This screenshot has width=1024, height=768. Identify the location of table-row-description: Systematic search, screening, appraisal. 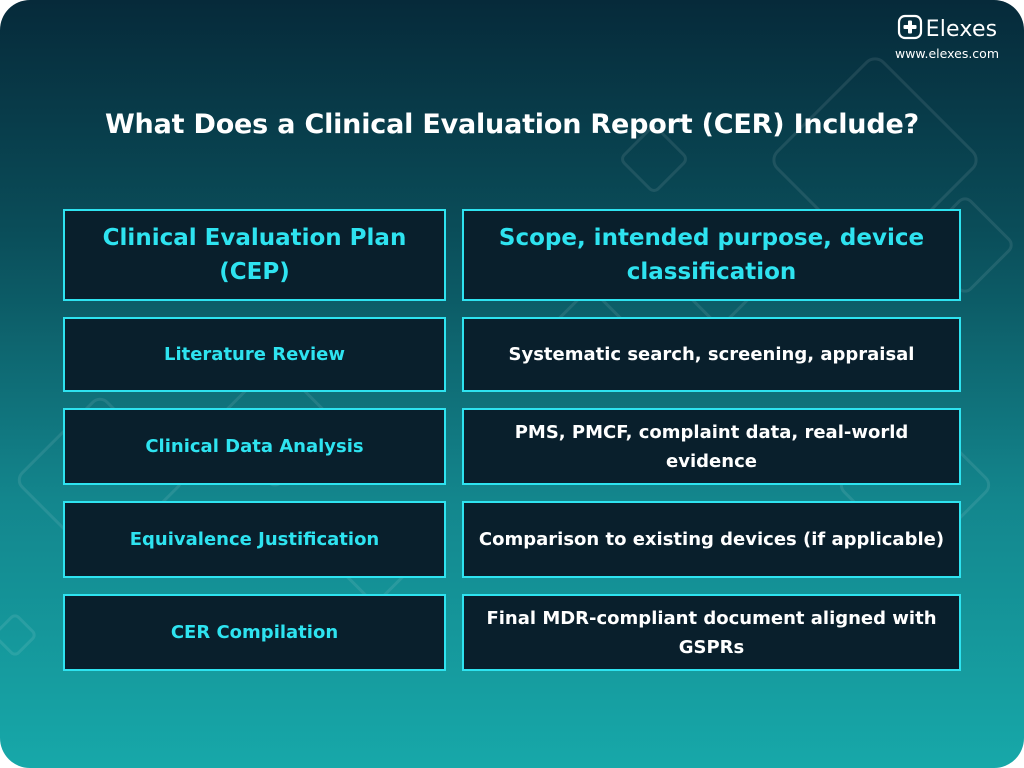
(711, 354).